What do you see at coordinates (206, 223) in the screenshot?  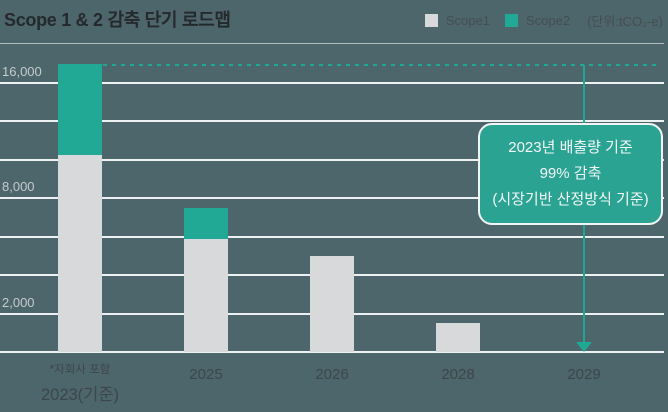 I see `bar-scope2-2025` at bounding box center [206, 223].